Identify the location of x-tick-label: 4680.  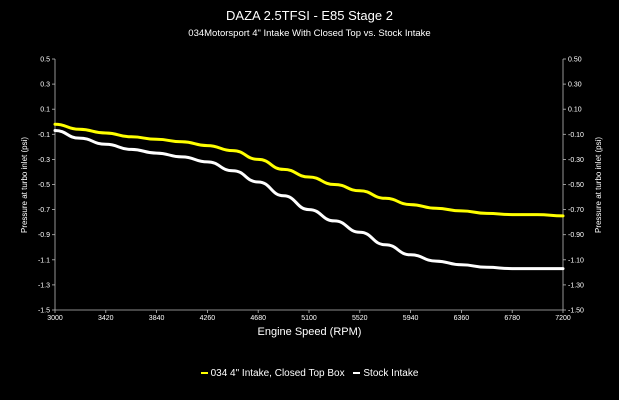
(258, 318).